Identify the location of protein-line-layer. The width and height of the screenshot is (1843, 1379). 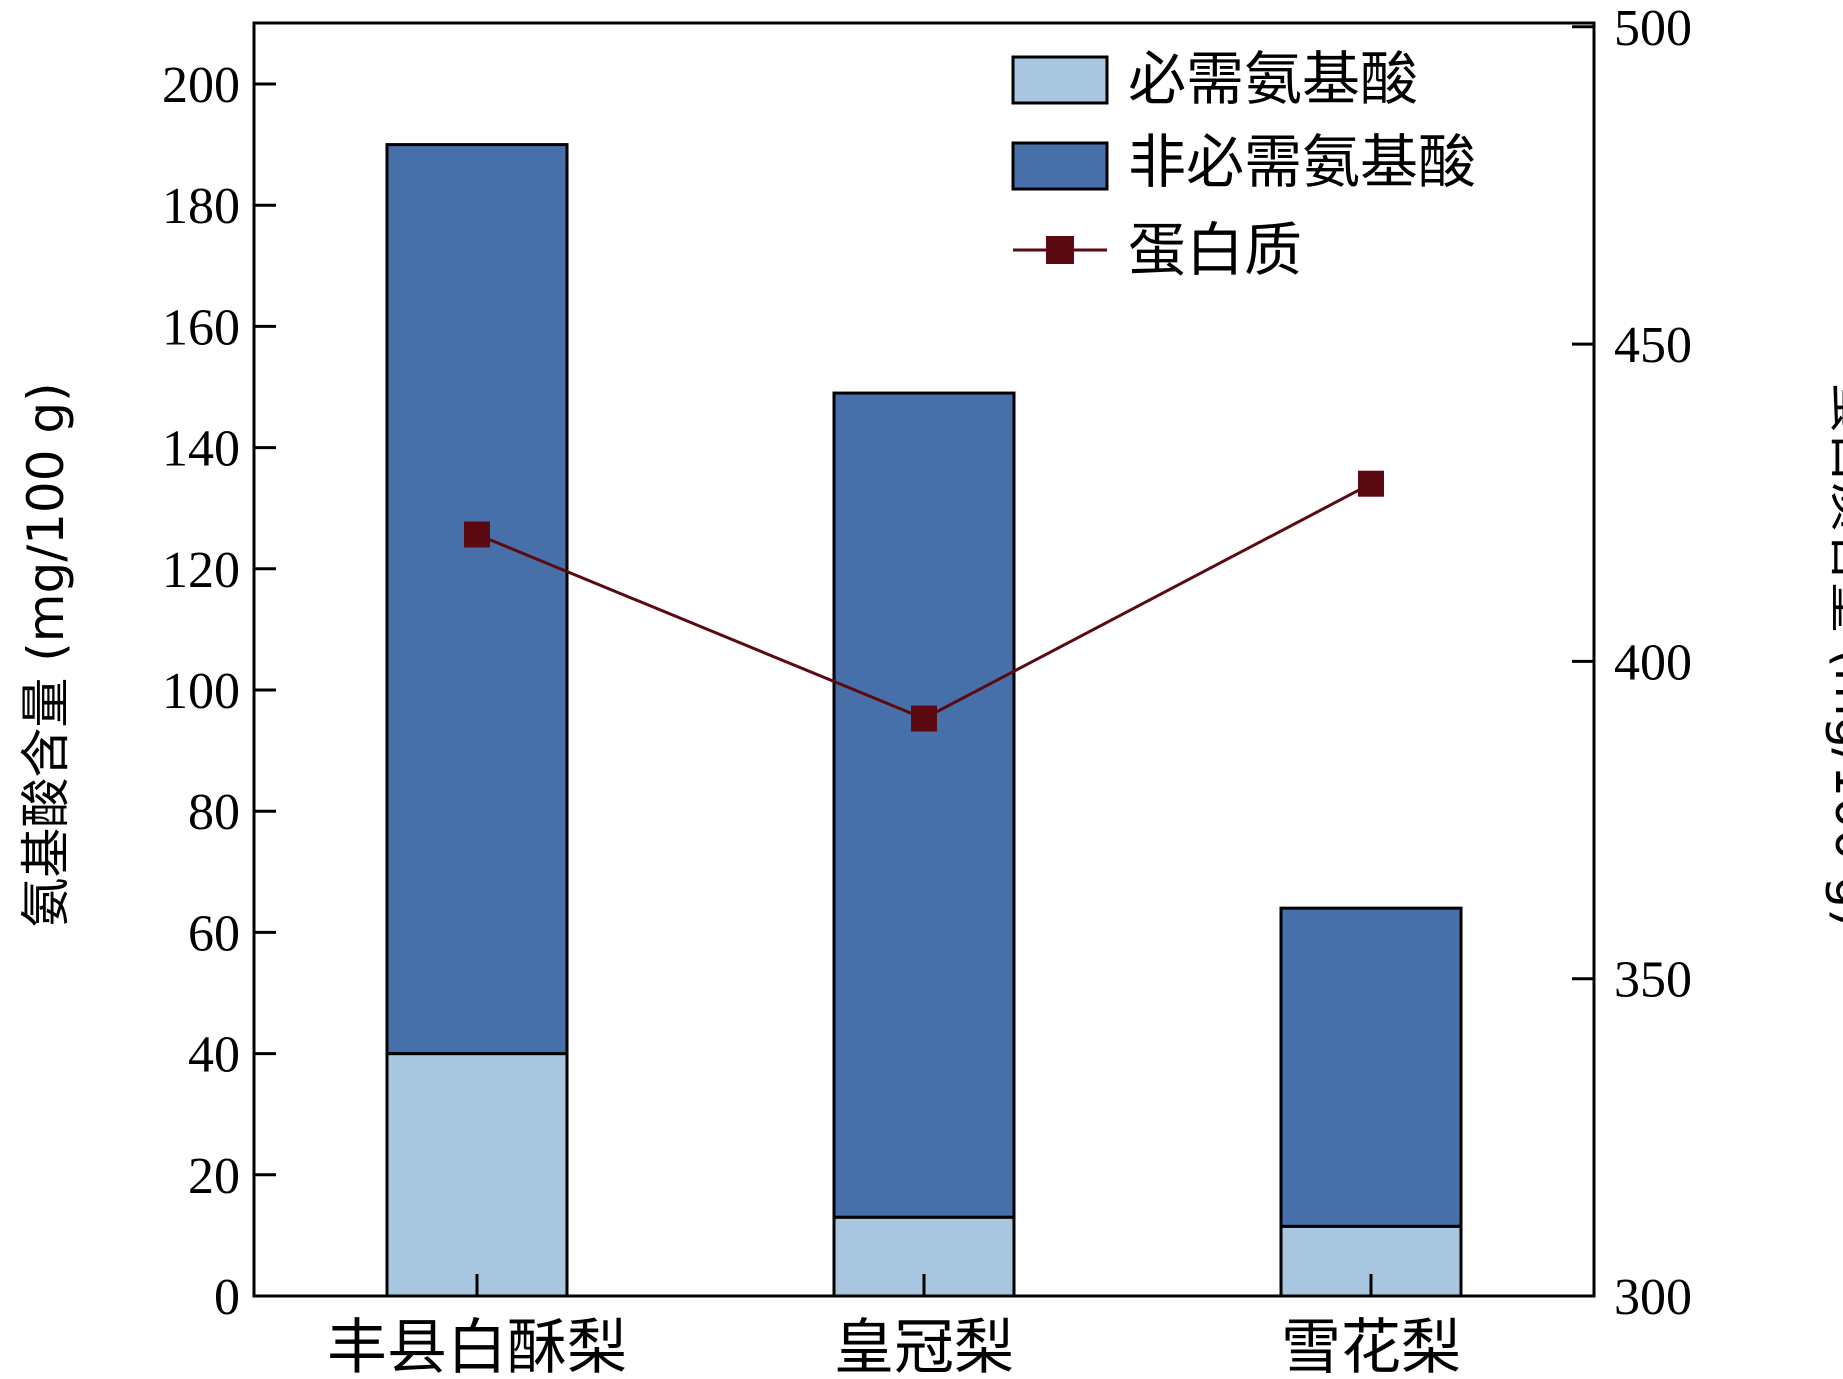
(924, 601).